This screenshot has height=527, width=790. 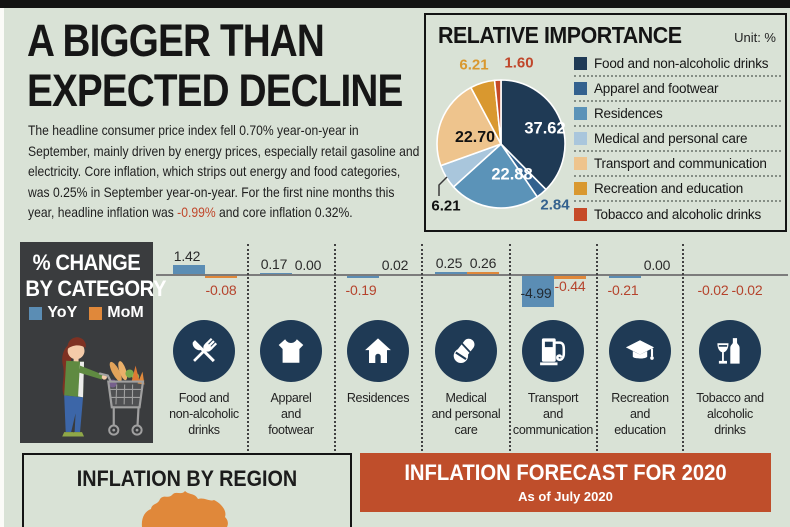 What do you see at coordinates (2, 267) in the screenshot?
I see `page-left-edge` at bounding box center [2, 267].